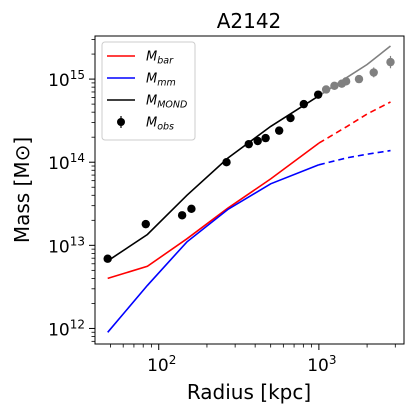 This screenshot has width=414, height=414. What do you see at coordinates (71, 190) in the screenshot?
I see `y-axis-ticks: 1012 1013 1014 1015` at bounding box center [71, 190].